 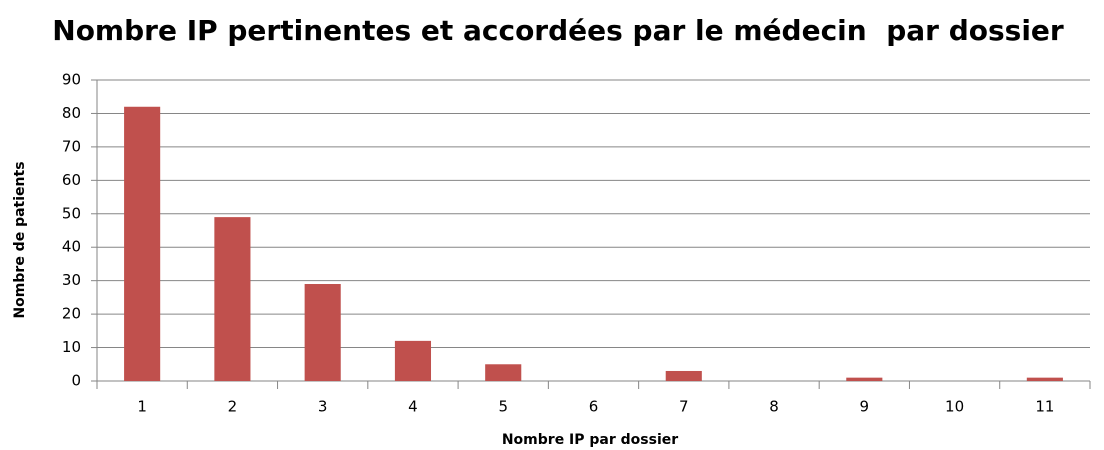 I want to click on y-tick-label: 80, so click(x=71, y=113).